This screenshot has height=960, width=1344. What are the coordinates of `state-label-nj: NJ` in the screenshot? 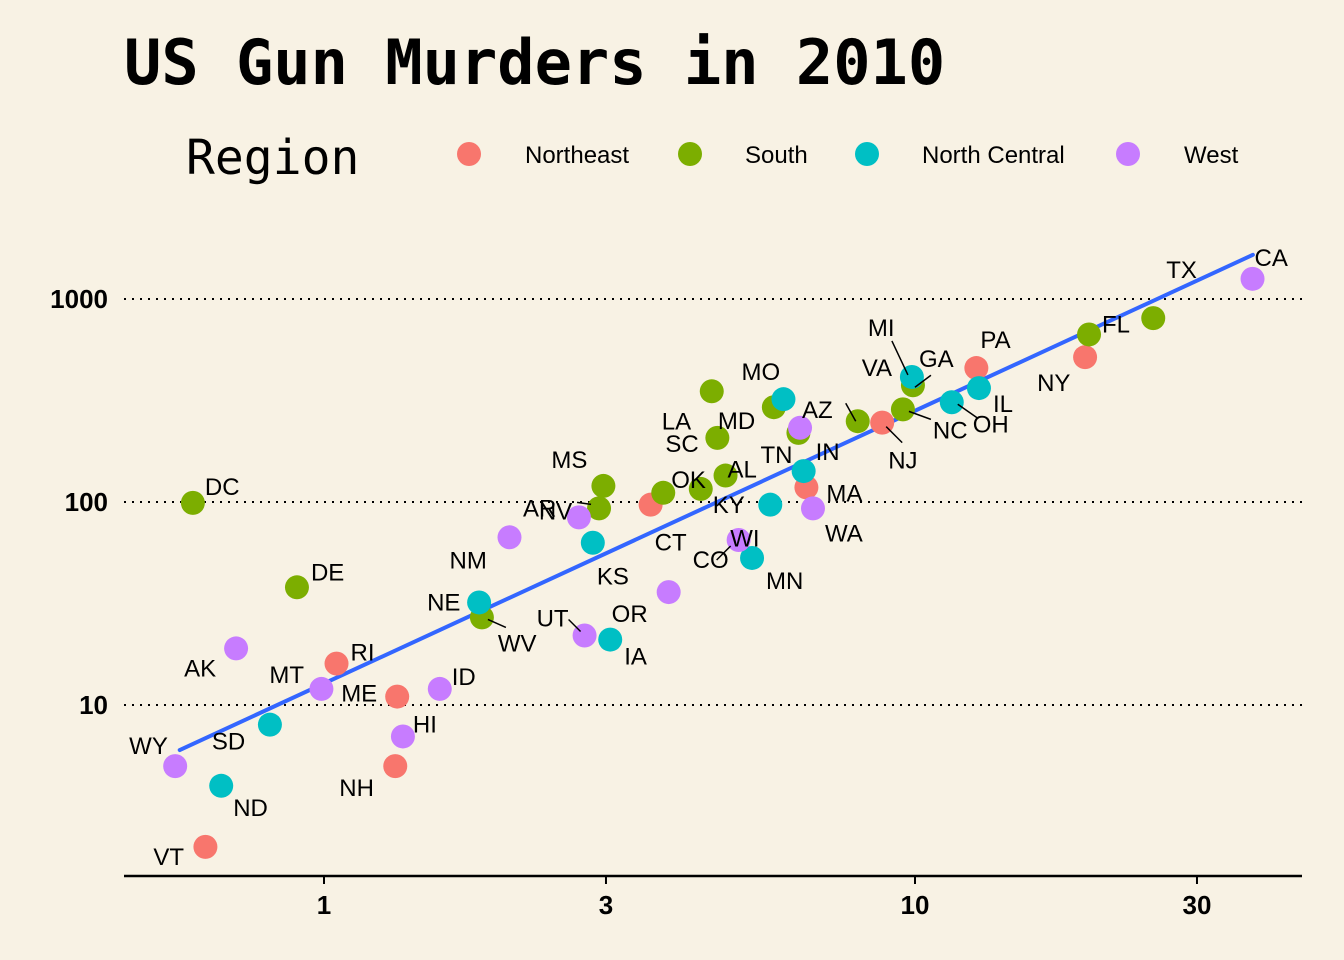 It's located at (902, 461).